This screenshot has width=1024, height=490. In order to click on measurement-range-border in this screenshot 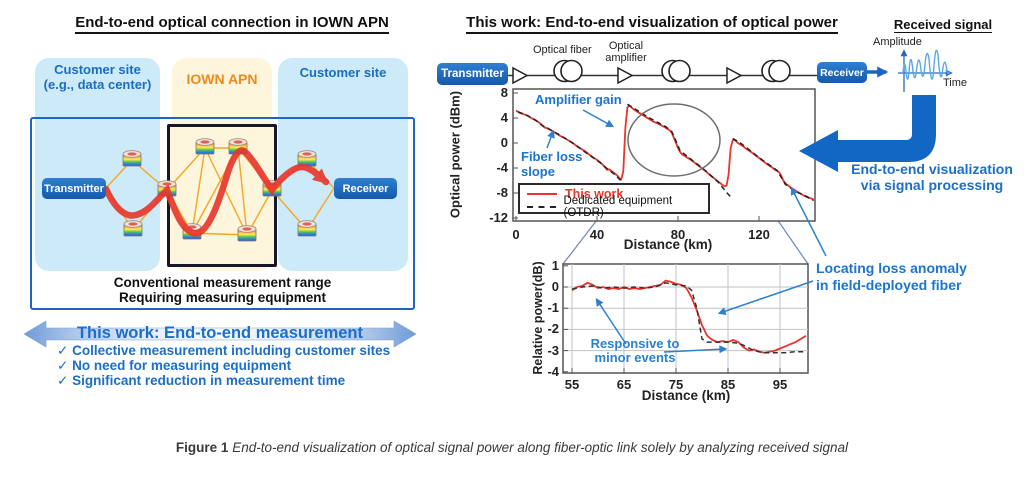, I will do `click(222, 213)`.